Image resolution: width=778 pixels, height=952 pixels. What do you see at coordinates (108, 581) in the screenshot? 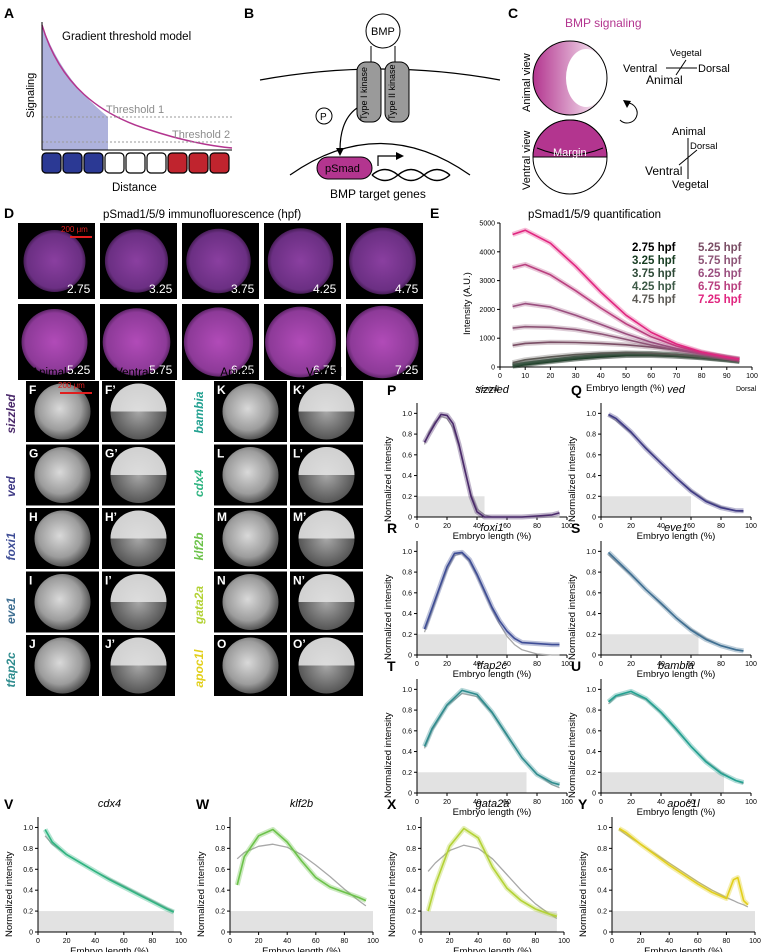
I see `image-letter: I’` at bounding box center [108, 581].